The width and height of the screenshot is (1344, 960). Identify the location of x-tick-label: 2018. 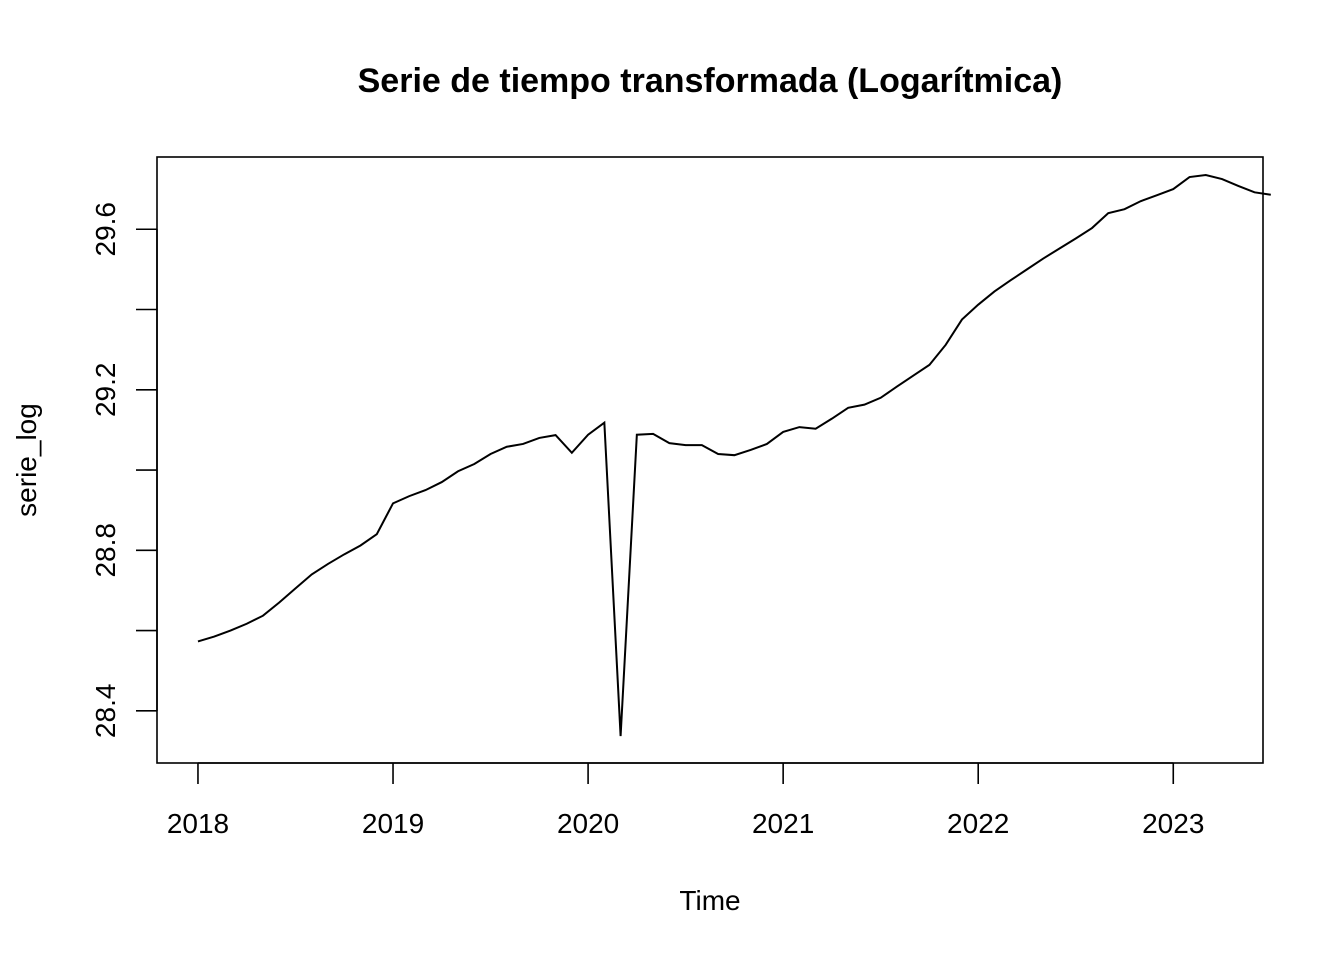
(198, 823).